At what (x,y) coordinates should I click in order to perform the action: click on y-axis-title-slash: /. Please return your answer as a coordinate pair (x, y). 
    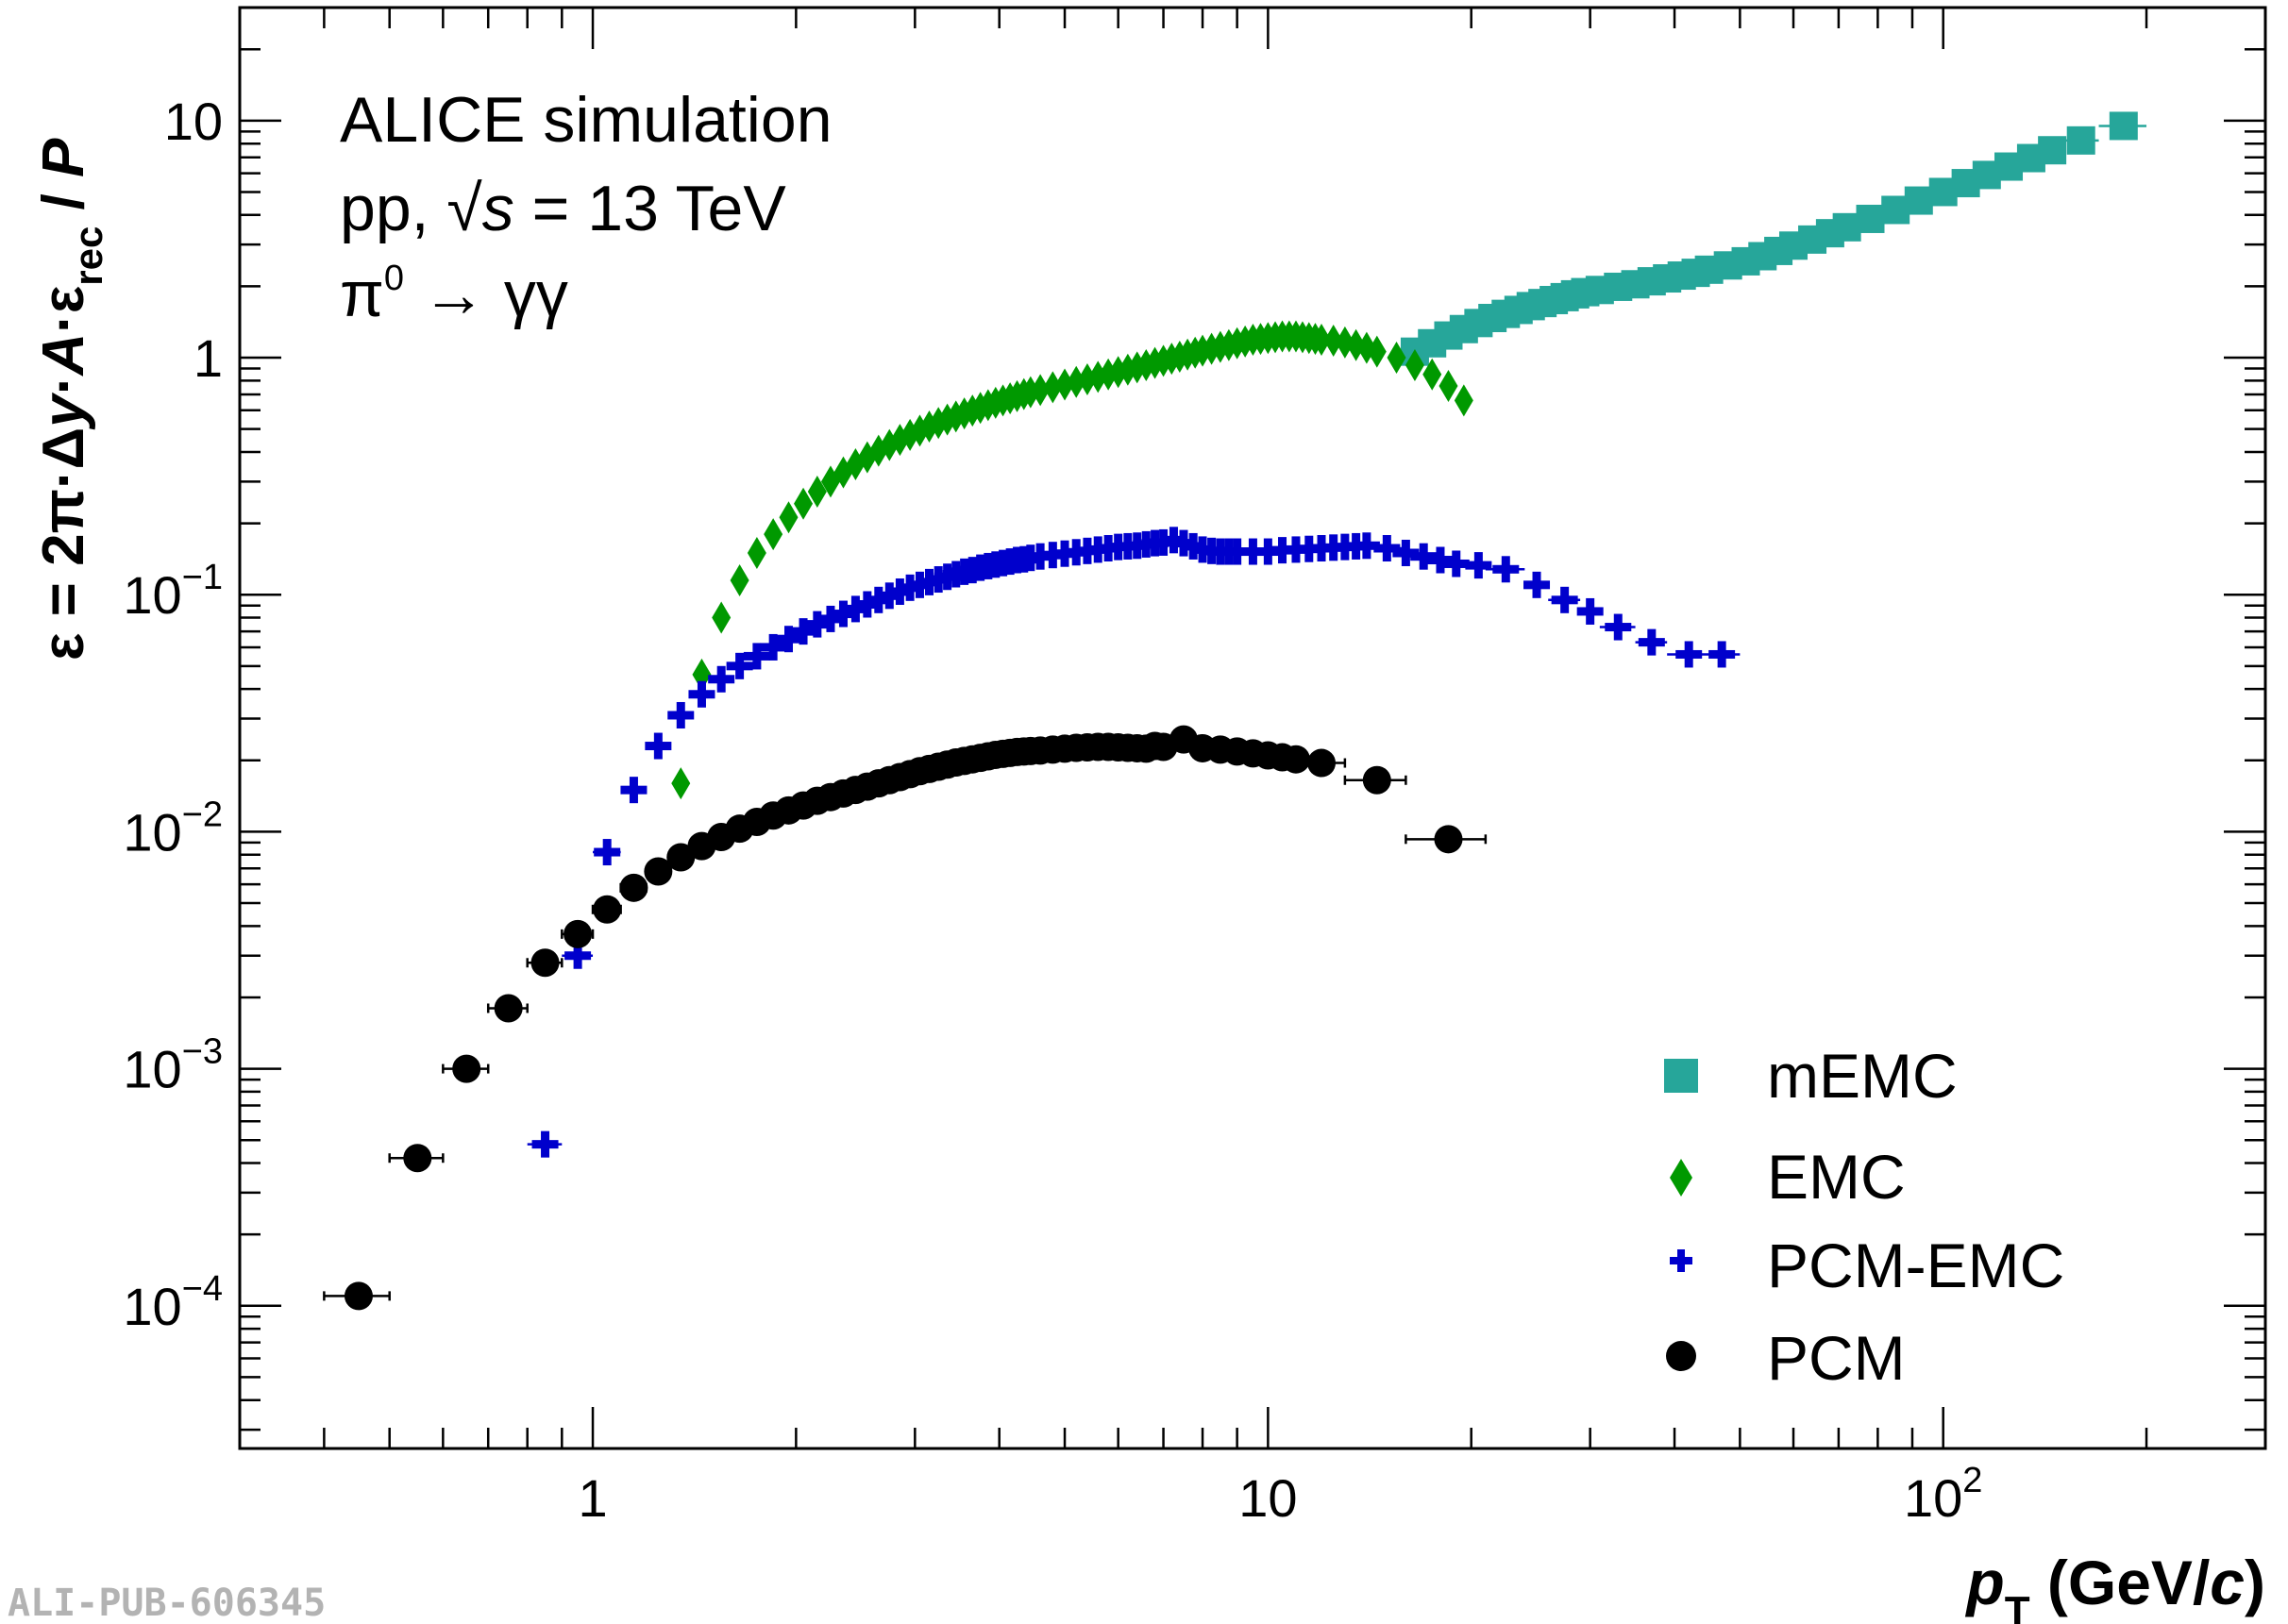
    Looking at the image, I should click on (63, 201).